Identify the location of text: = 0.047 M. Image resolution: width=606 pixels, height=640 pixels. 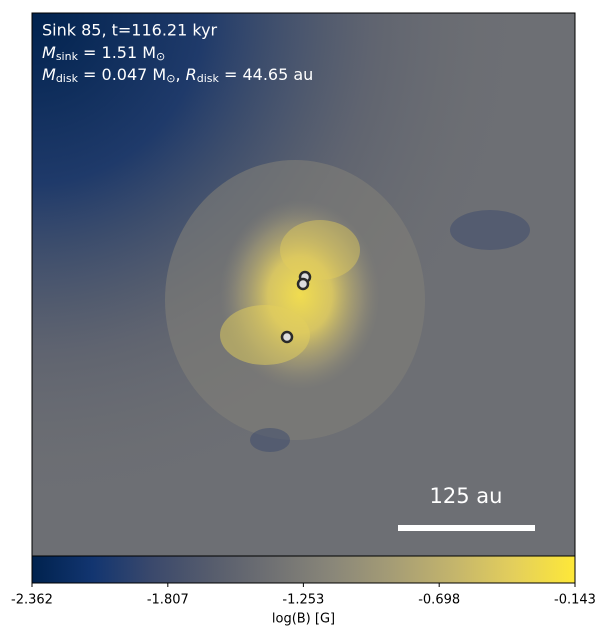
(122, 74).